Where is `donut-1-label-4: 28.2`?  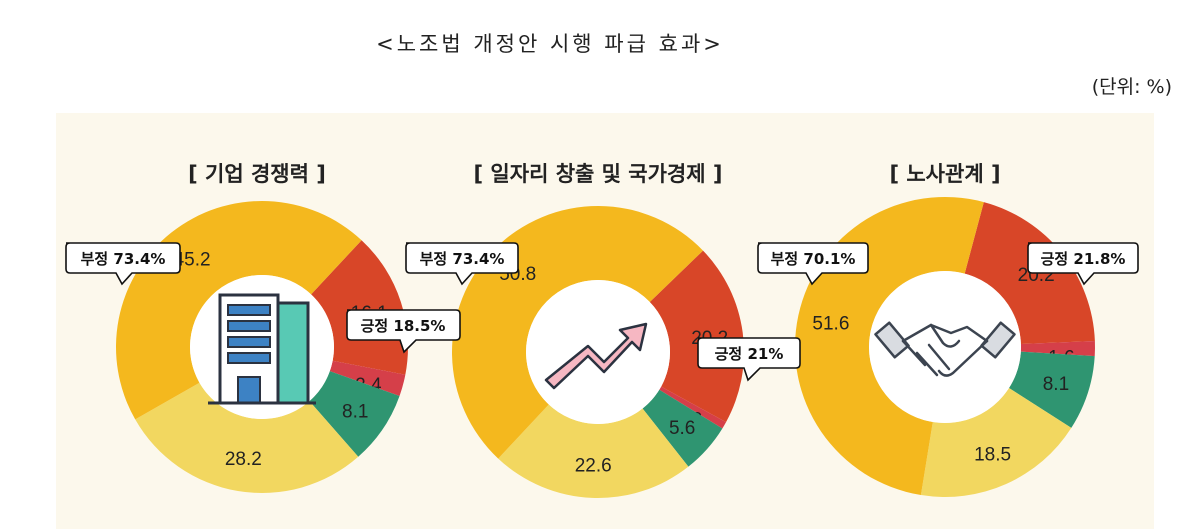
donut-1-label-4: 28.2 is located at coordinates (243, 459).